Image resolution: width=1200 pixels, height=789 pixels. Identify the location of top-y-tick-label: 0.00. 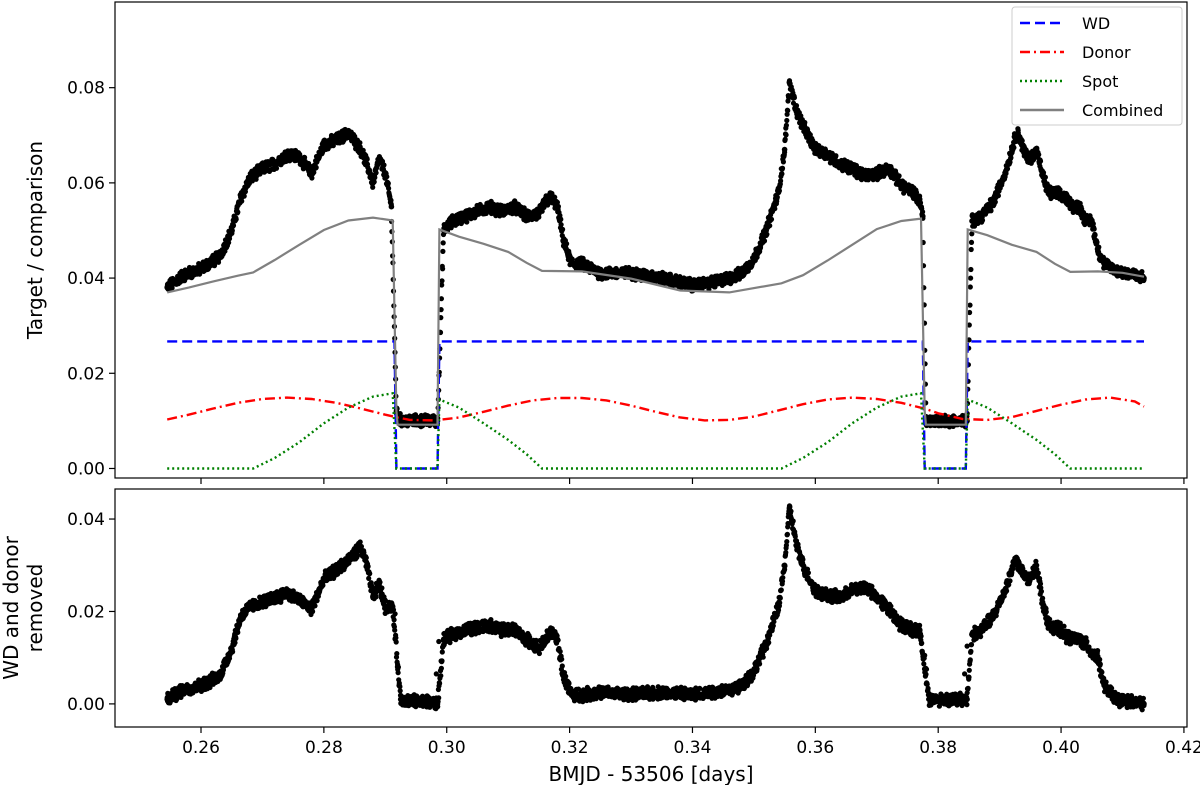
(86, 469).